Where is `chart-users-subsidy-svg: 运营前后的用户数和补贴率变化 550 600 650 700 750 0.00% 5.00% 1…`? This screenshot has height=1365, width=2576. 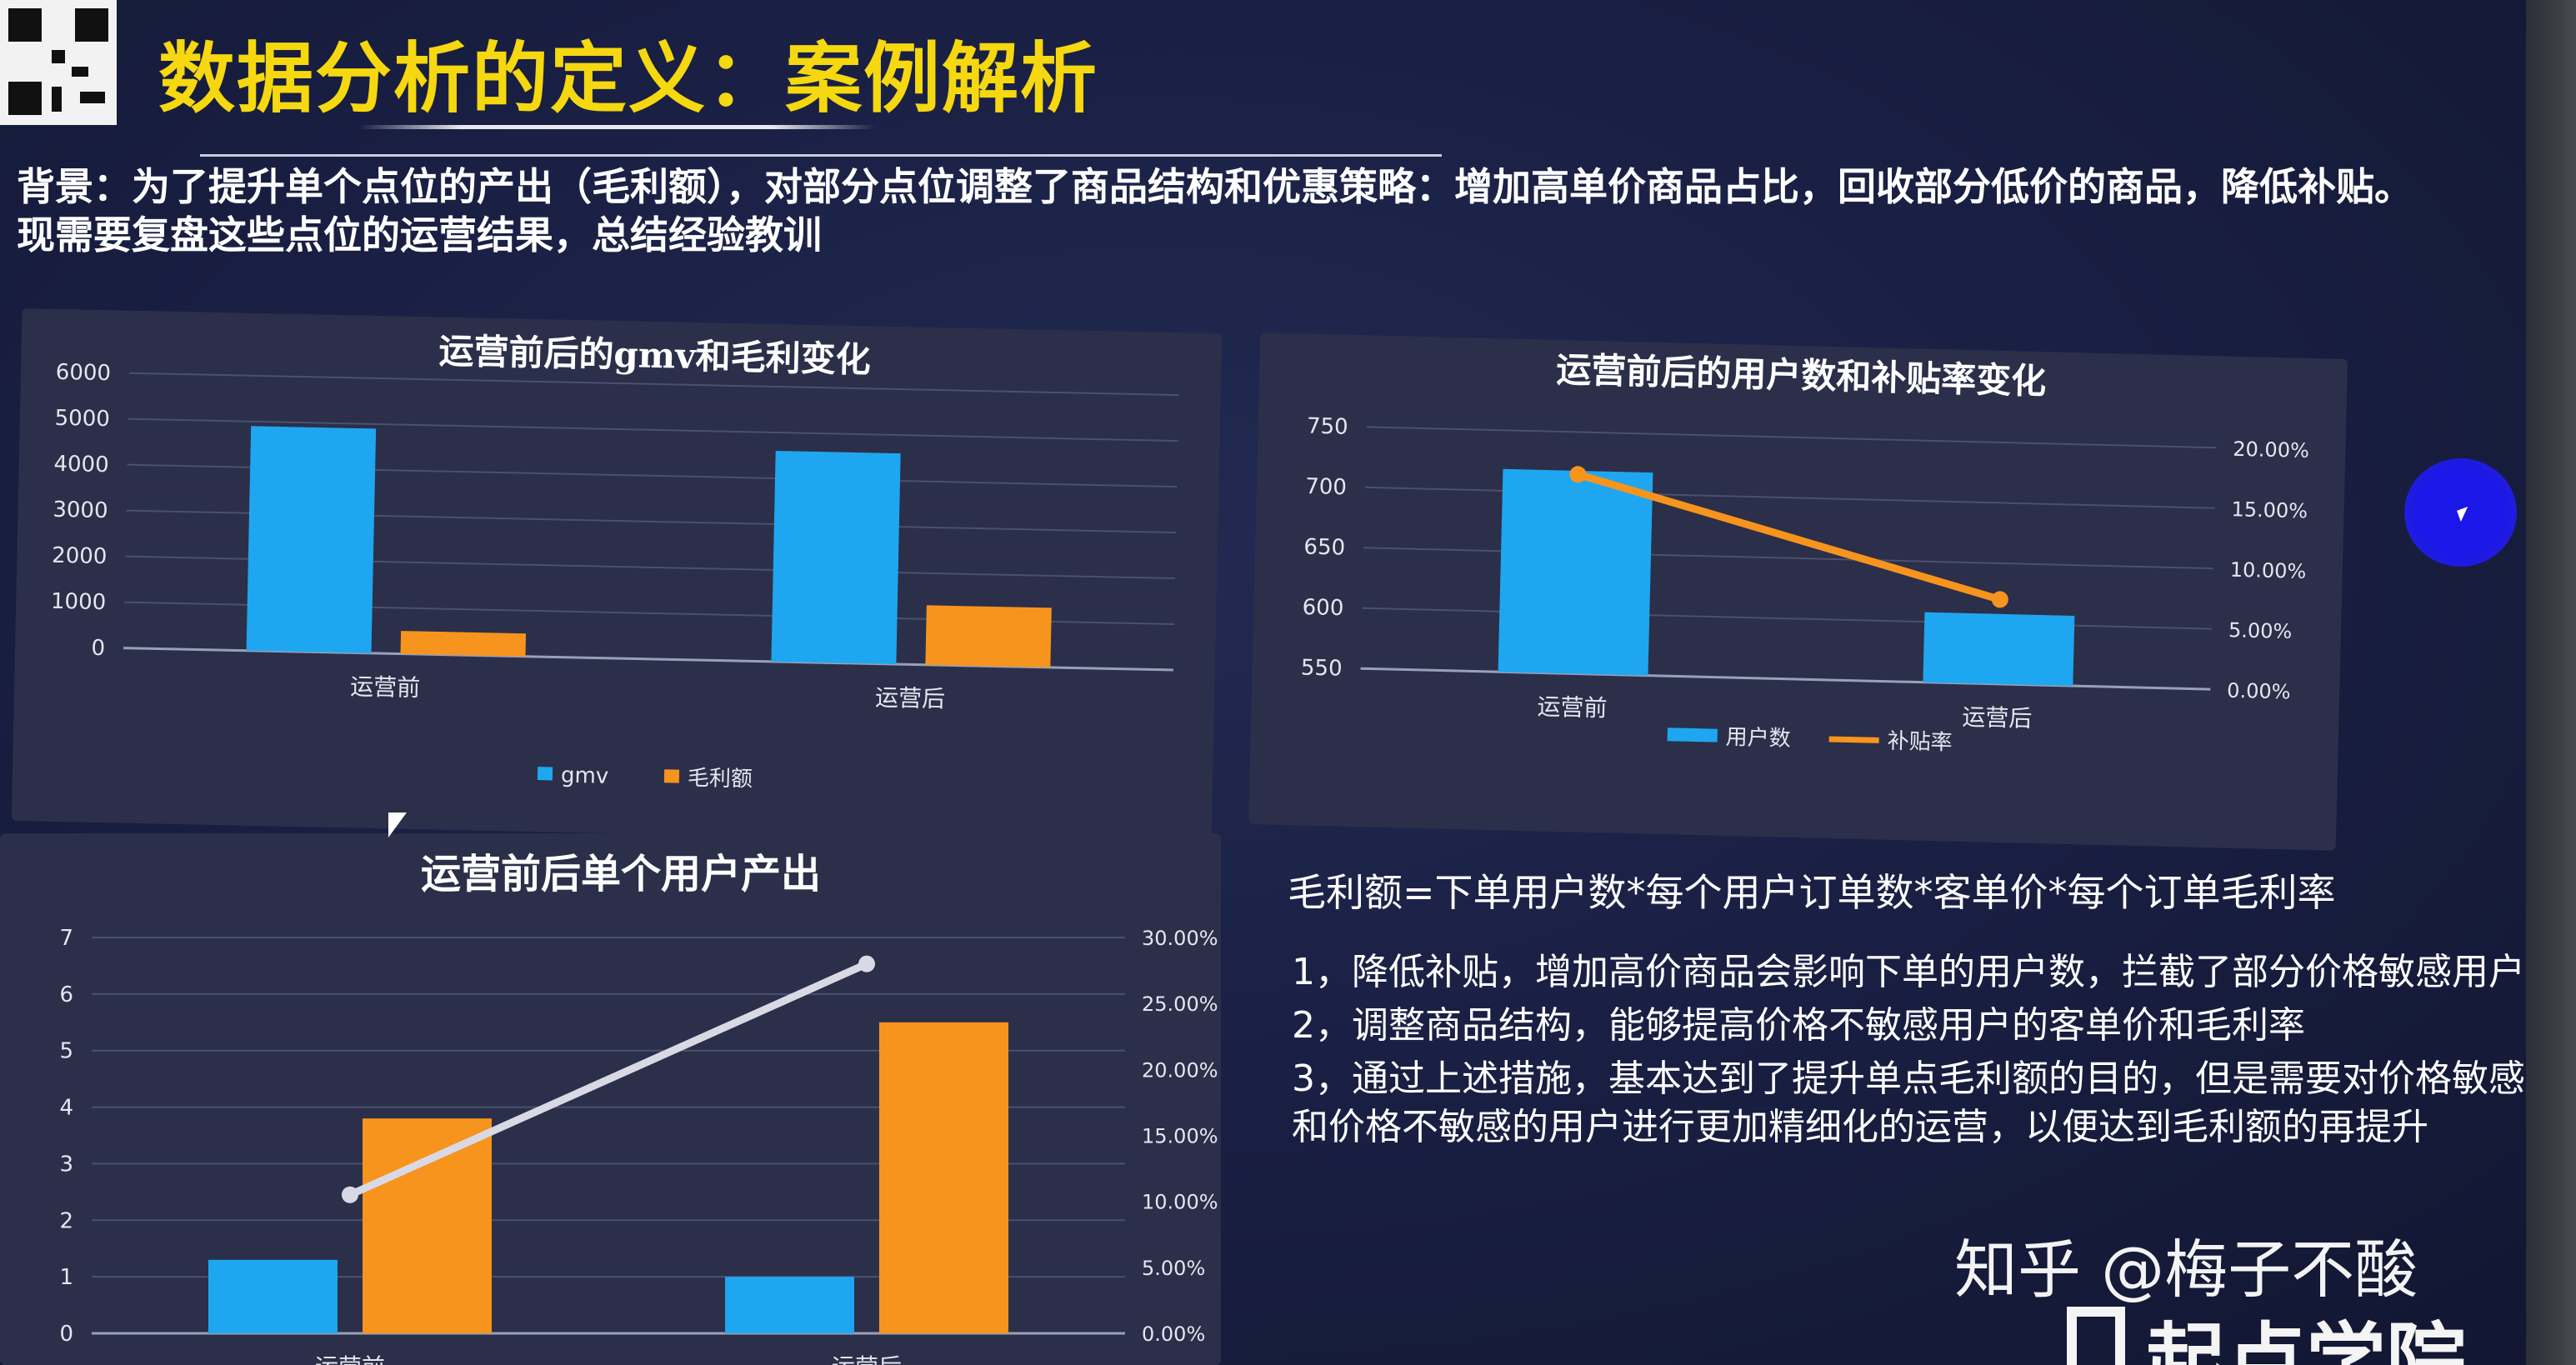 chart-users-subsidy-svg: 运营前后的用户数和补贴率变化 550 600 650 700 750 0.00% 5.00% 1… is located at coordinates (1806, 552).